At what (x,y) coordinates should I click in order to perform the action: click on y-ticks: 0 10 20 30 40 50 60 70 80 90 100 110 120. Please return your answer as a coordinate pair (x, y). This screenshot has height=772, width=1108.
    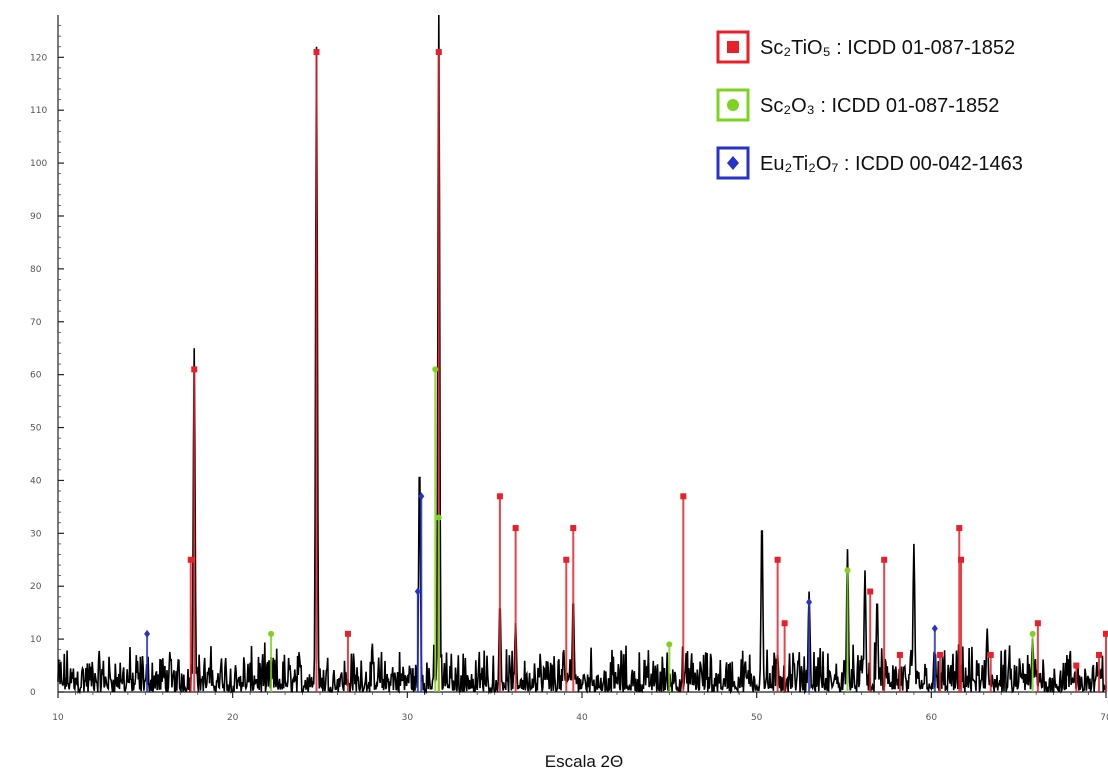
    Looking at the image, I should click on (47, 361).